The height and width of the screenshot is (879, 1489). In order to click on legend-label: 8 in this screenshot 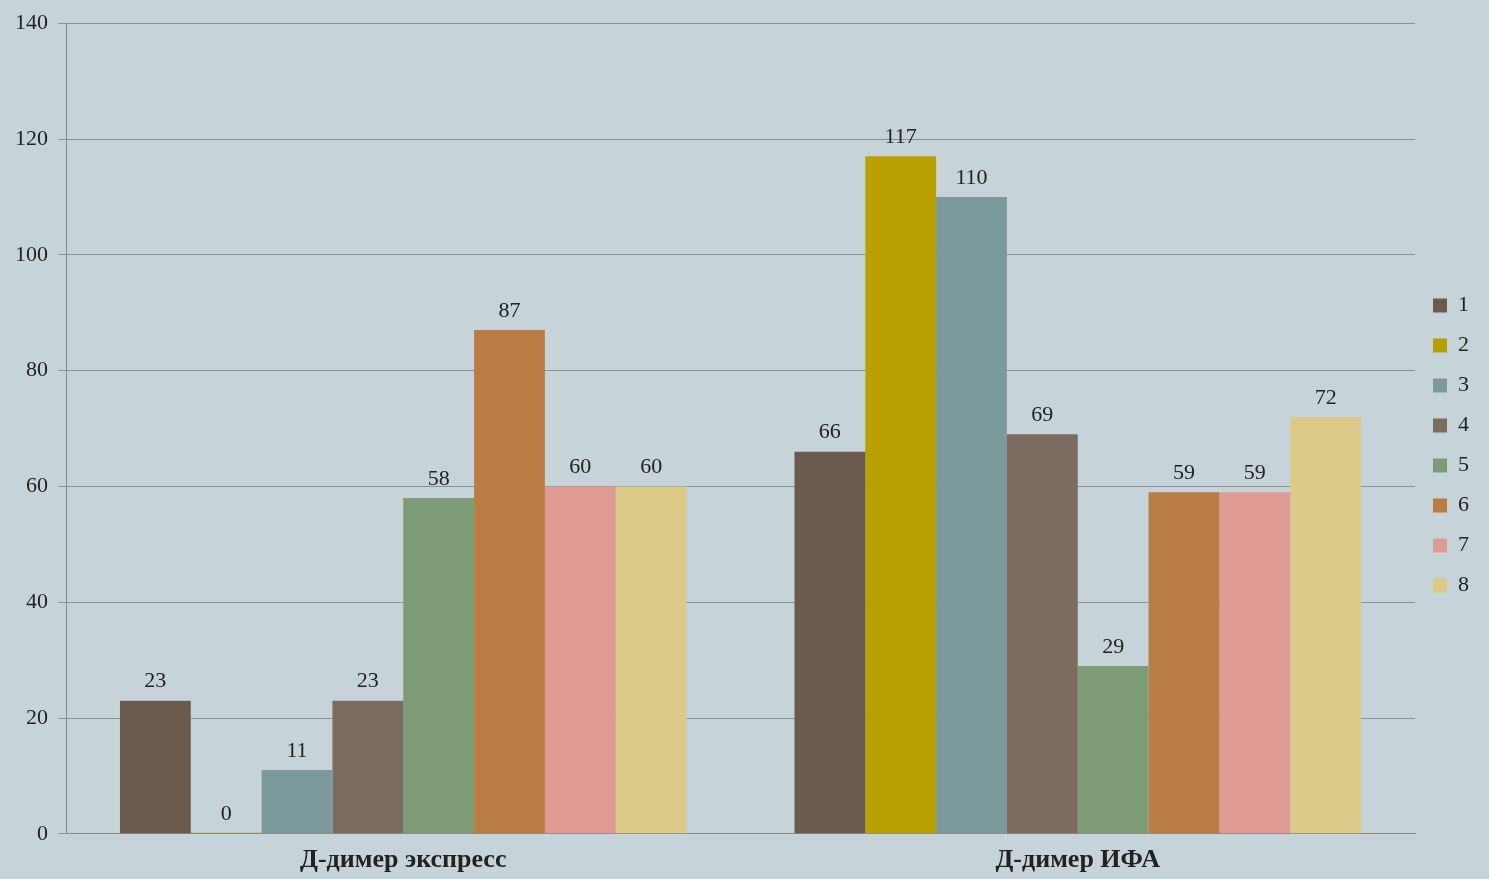, I will do `click(1463, 584)`.